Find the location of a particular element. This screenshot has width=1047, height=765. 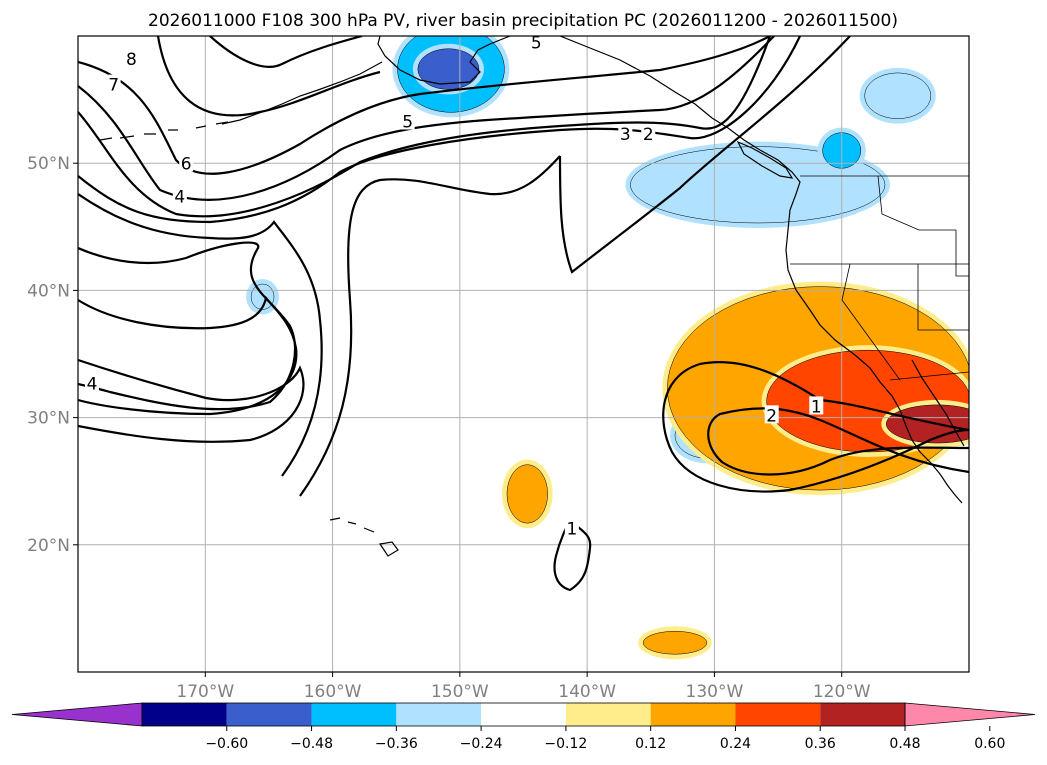

colorbar-tick-label: 0.60 is located at coordinates (989, 744).